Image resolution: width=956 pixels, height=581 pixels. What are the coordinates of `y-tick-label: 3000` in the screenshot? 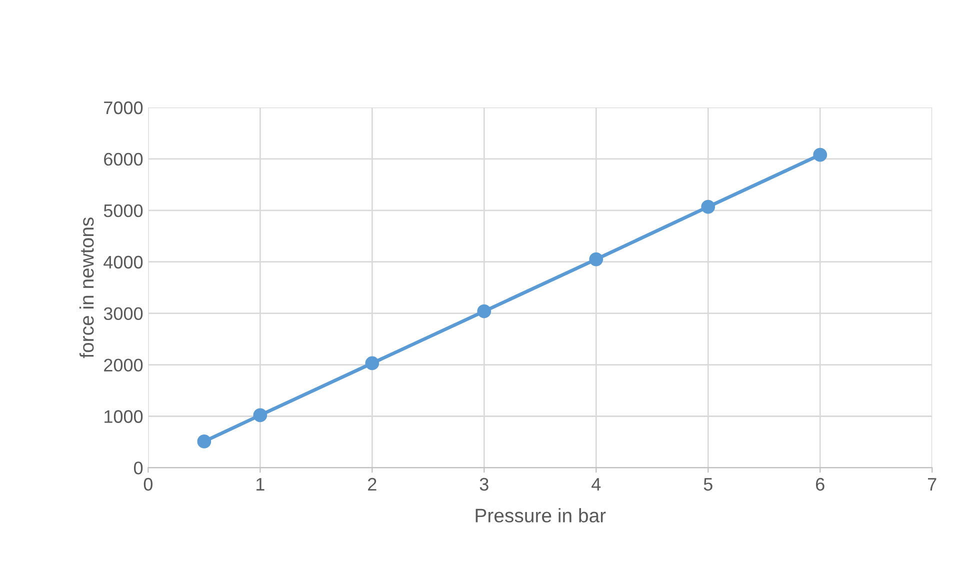 It's located at (123, 313).